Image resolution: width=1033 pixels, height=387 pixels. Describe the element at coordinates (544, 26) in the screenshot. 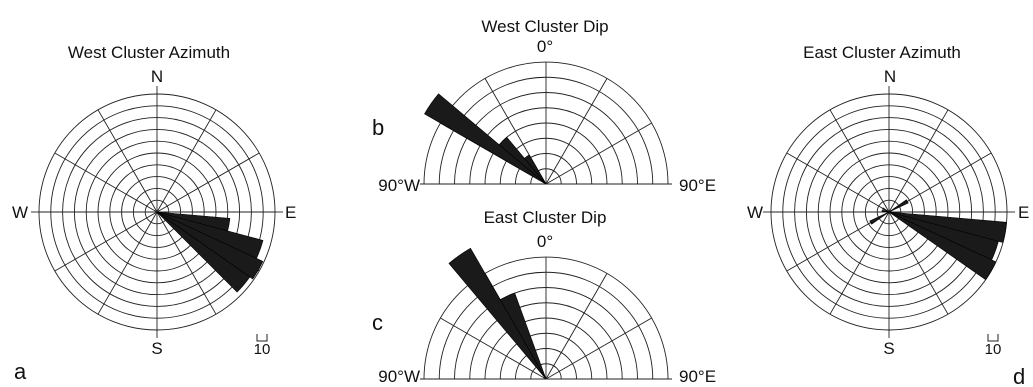

I see `west-dip-title: West Cluster Dip` at that location.